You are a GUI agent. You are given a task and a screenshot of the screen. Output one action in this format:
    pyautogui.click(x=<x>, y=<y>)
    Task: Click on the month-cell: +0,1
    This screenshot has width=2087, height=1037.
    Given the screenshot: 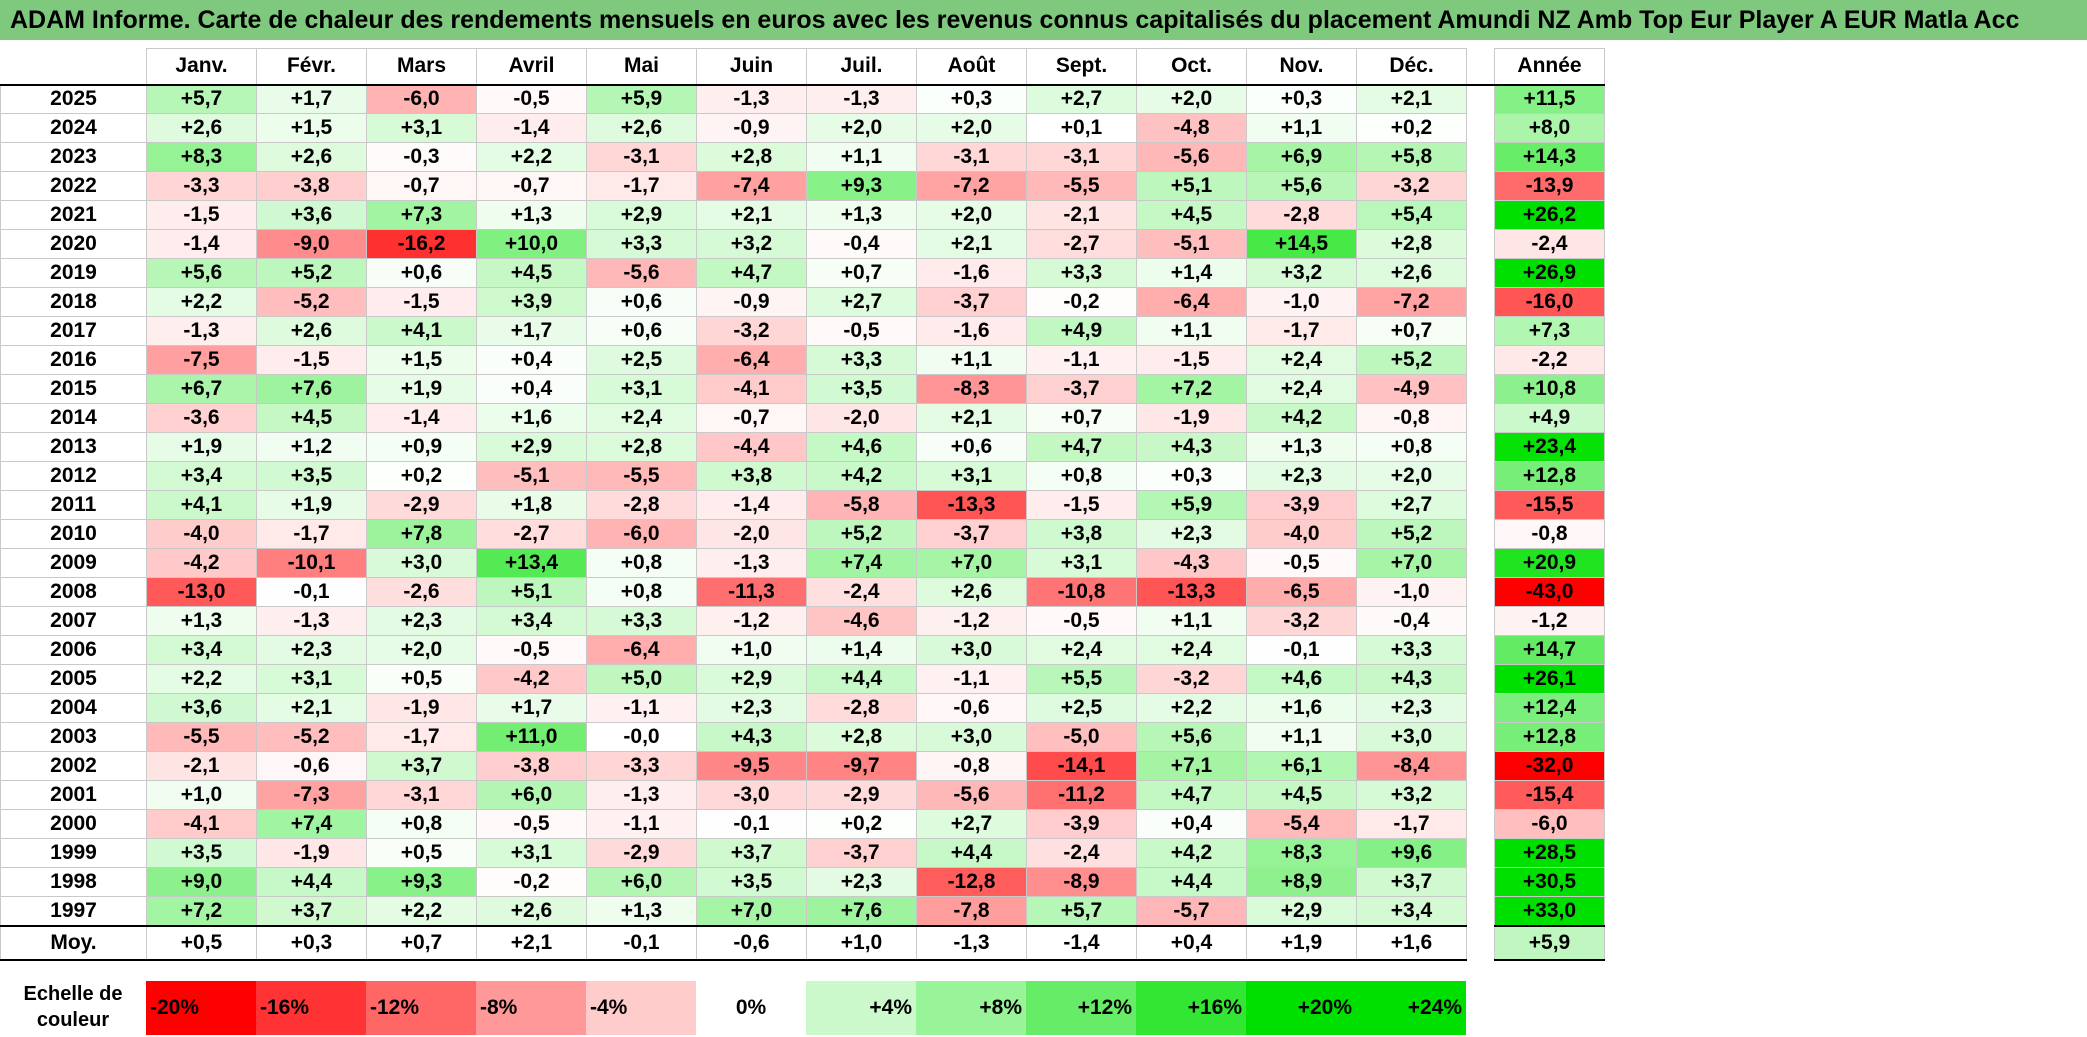 What is the action you would take?
    pyautogui.click(x=1081, y=128)
    